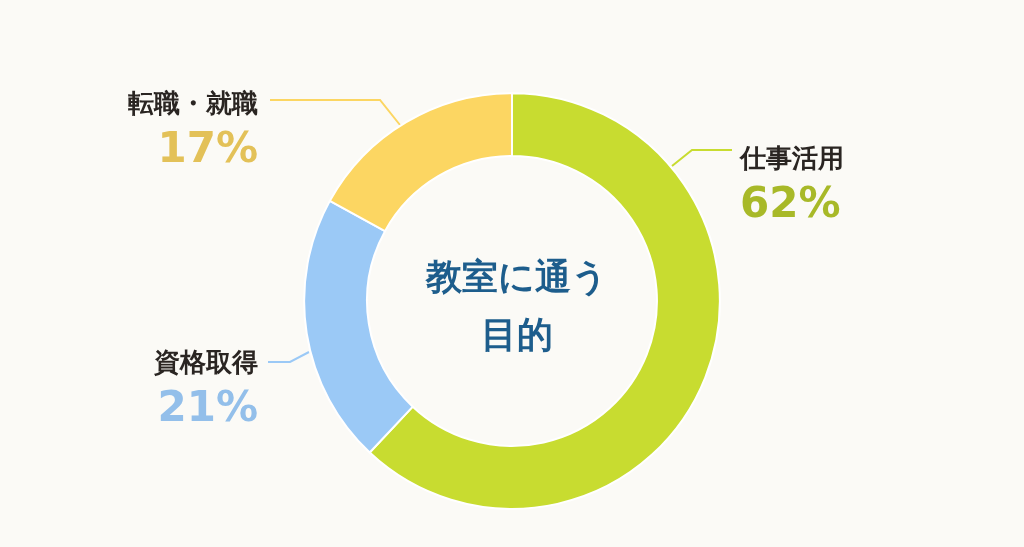 The width and height of the screenshot is (1024, 547). Describe the element at coordinates (193, 103) in the screenshot. I see `slice-label: 転職・就職` at that location.